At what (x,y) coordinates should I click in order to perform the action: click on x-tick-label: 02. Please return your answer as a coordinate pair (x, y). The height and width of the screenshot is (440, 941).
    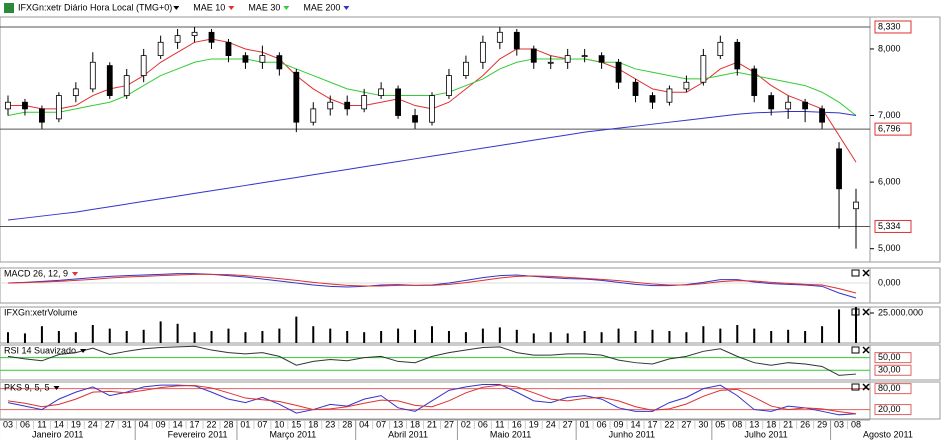
    Looking at the image, I should click on (466, 424).